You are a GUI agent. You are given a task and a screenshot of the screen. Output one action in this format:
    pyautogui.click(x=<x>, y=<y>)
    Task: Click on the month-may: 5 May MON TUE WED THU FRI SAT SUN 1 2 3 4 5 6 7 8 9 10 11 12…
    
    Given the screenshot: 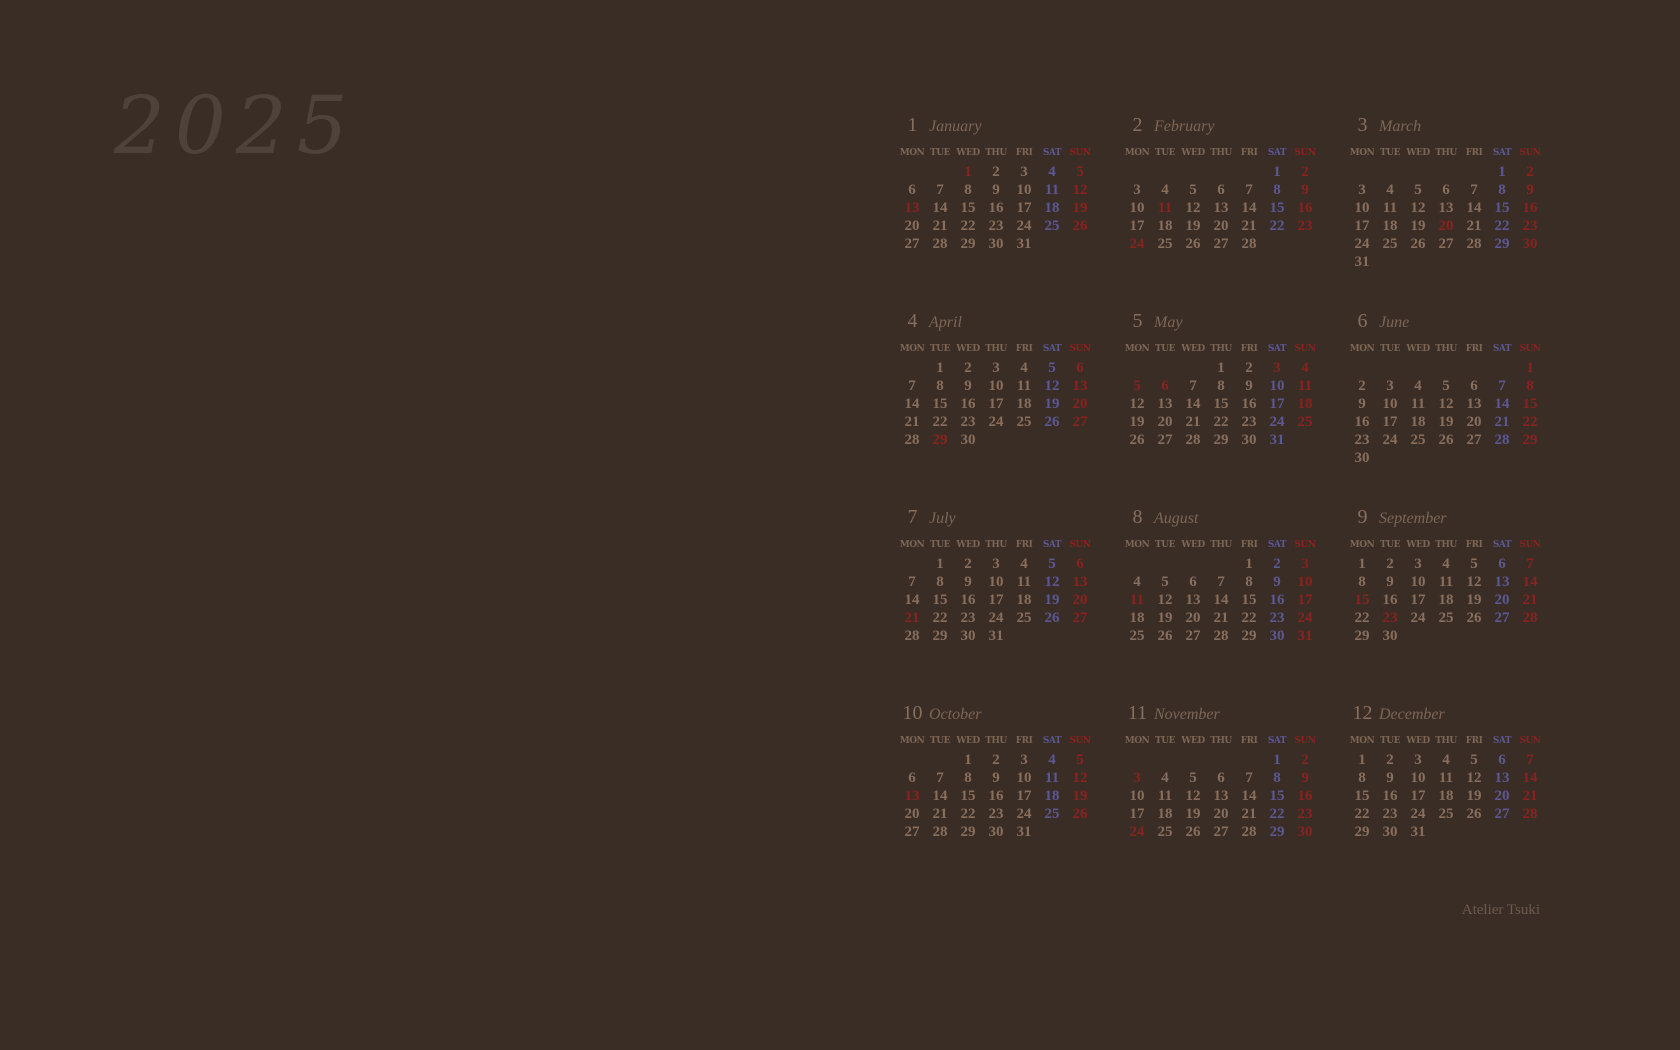 What is the action you would take?
    pyautogui.click(x=1221, y=408)
    